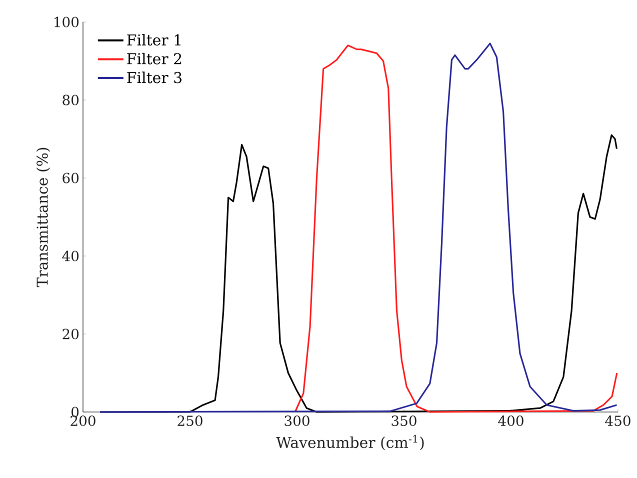  What do you see at coordinates (154, 78) in the screenshot?
I see `legend-label: Filter 3` at bounding box center [154, 78].